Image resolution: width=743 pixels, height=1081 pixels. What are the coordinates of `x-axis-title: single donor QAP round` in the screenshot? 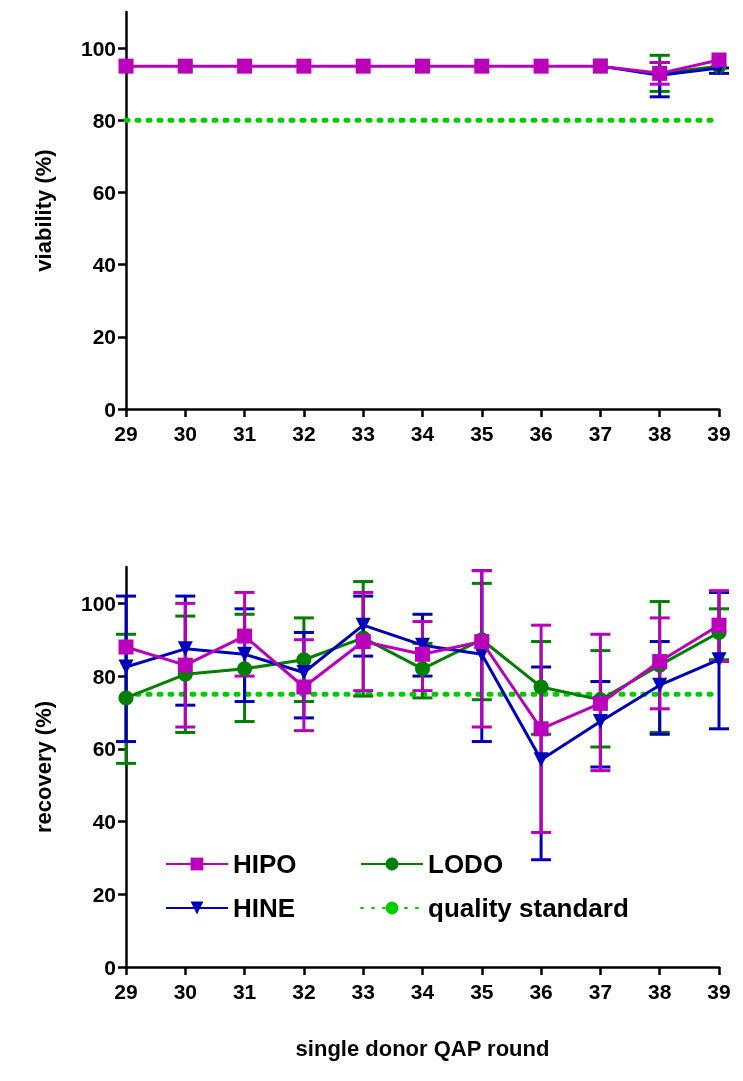 It's located at (422, 1048).